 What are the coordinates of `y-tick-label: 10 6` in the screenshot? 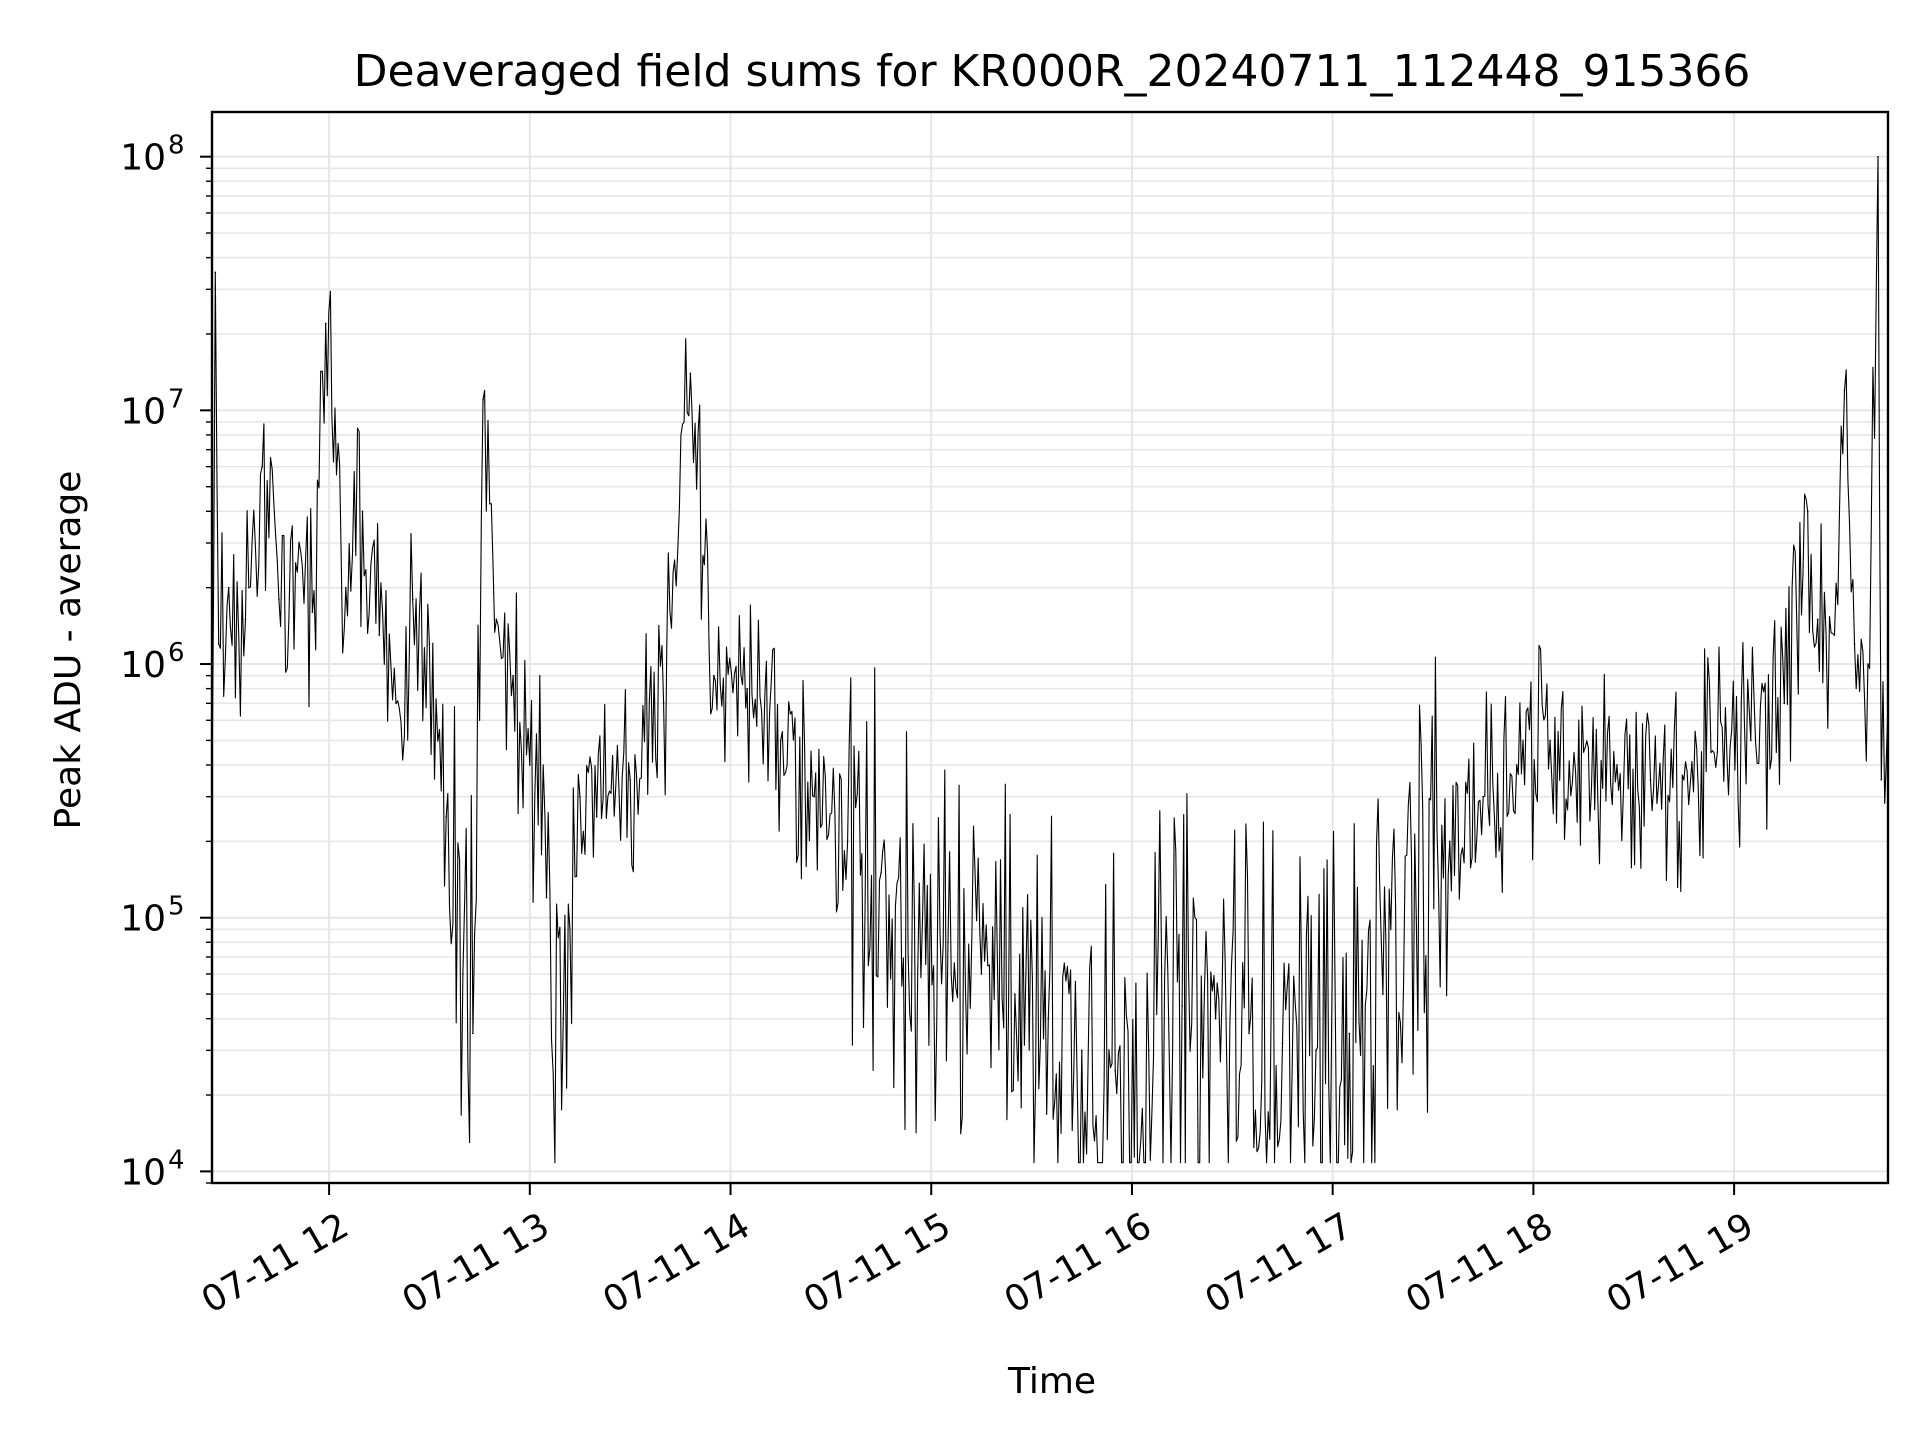 It's located at (152, 662).